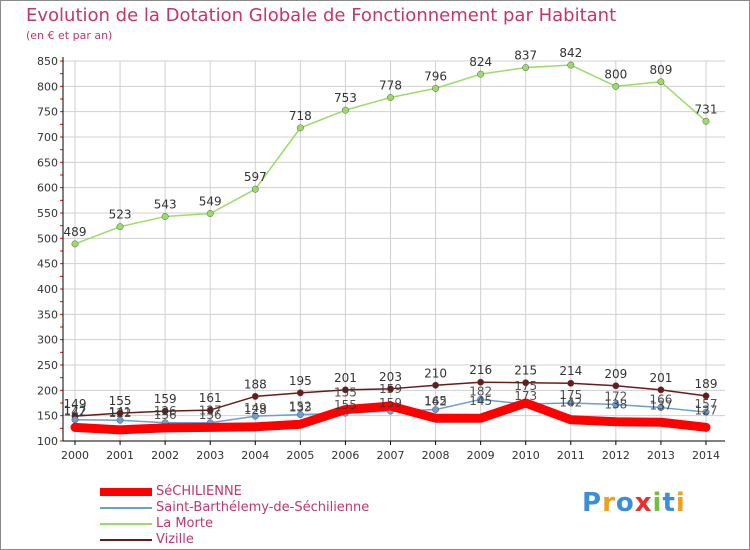  I want to click on data-label-vizille-2010: 215, so click(525, 371).